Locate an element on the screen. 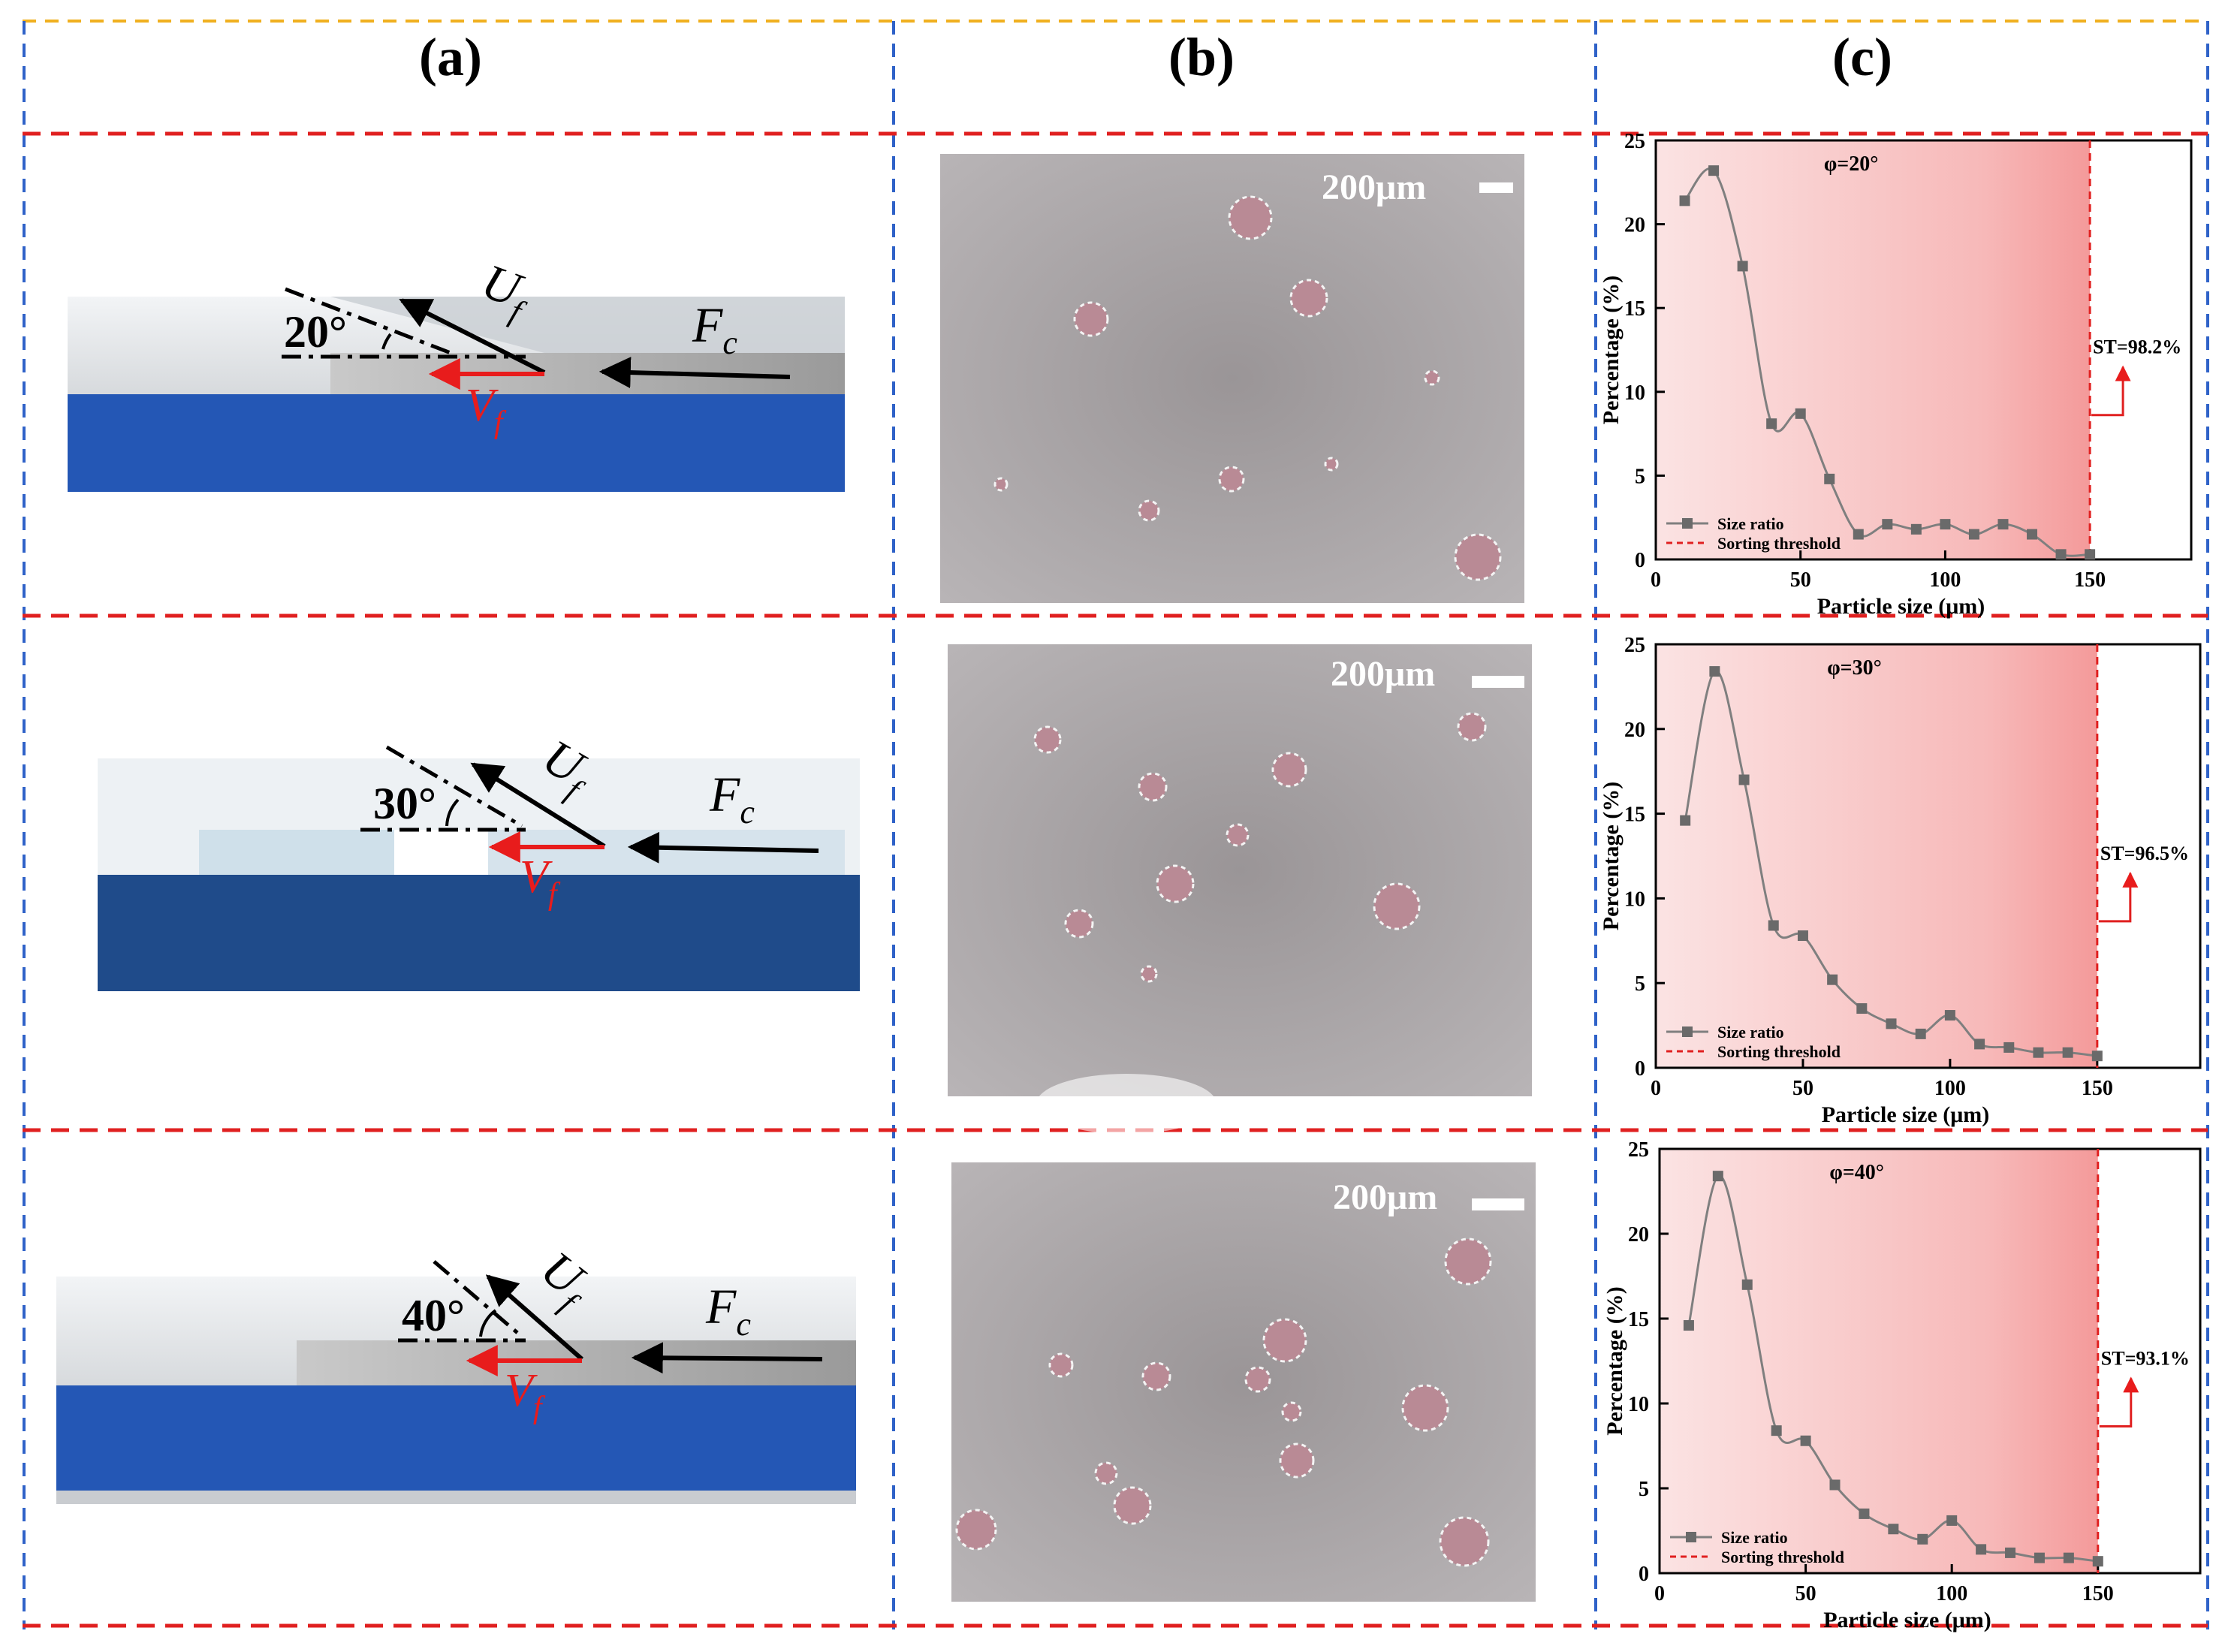  legend-label-threshold: Sorting threshold is located at coordinates (1779, 1051).